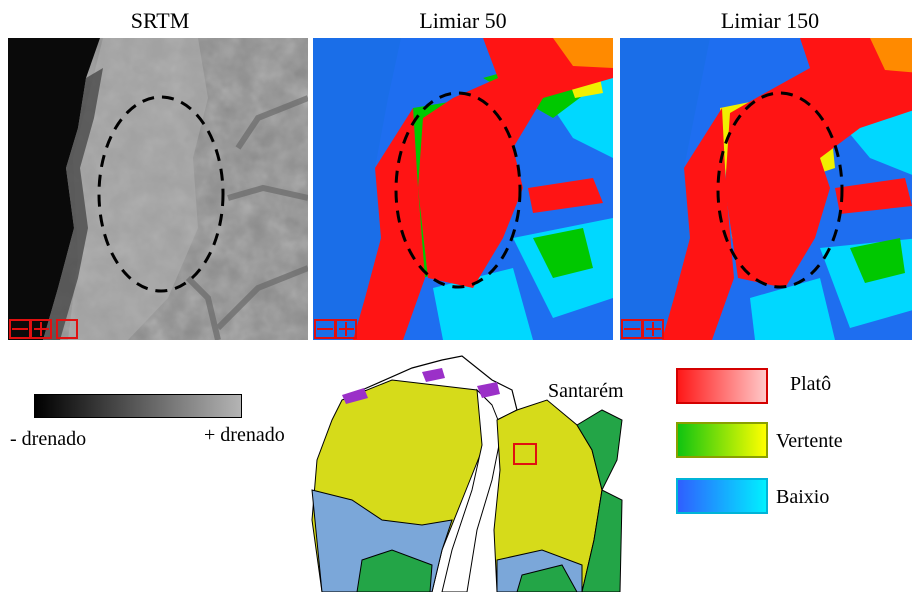 The width and height of the screenshot is (912, 597). What do you see at coordinates (160, 20) in the screenshot?
I see `panel-title-srtm: SRTM` at bounding box center [160, 20].